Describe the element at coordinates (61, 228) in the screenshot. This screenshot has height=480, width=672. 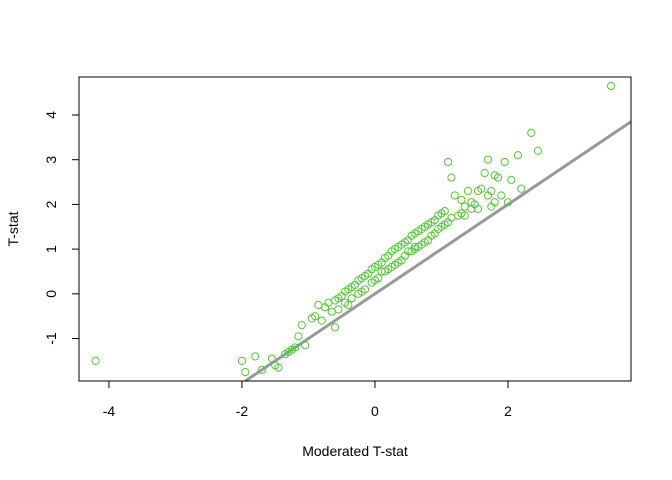
I see `y-axis: -1 0 1 2 3 4` at that location.